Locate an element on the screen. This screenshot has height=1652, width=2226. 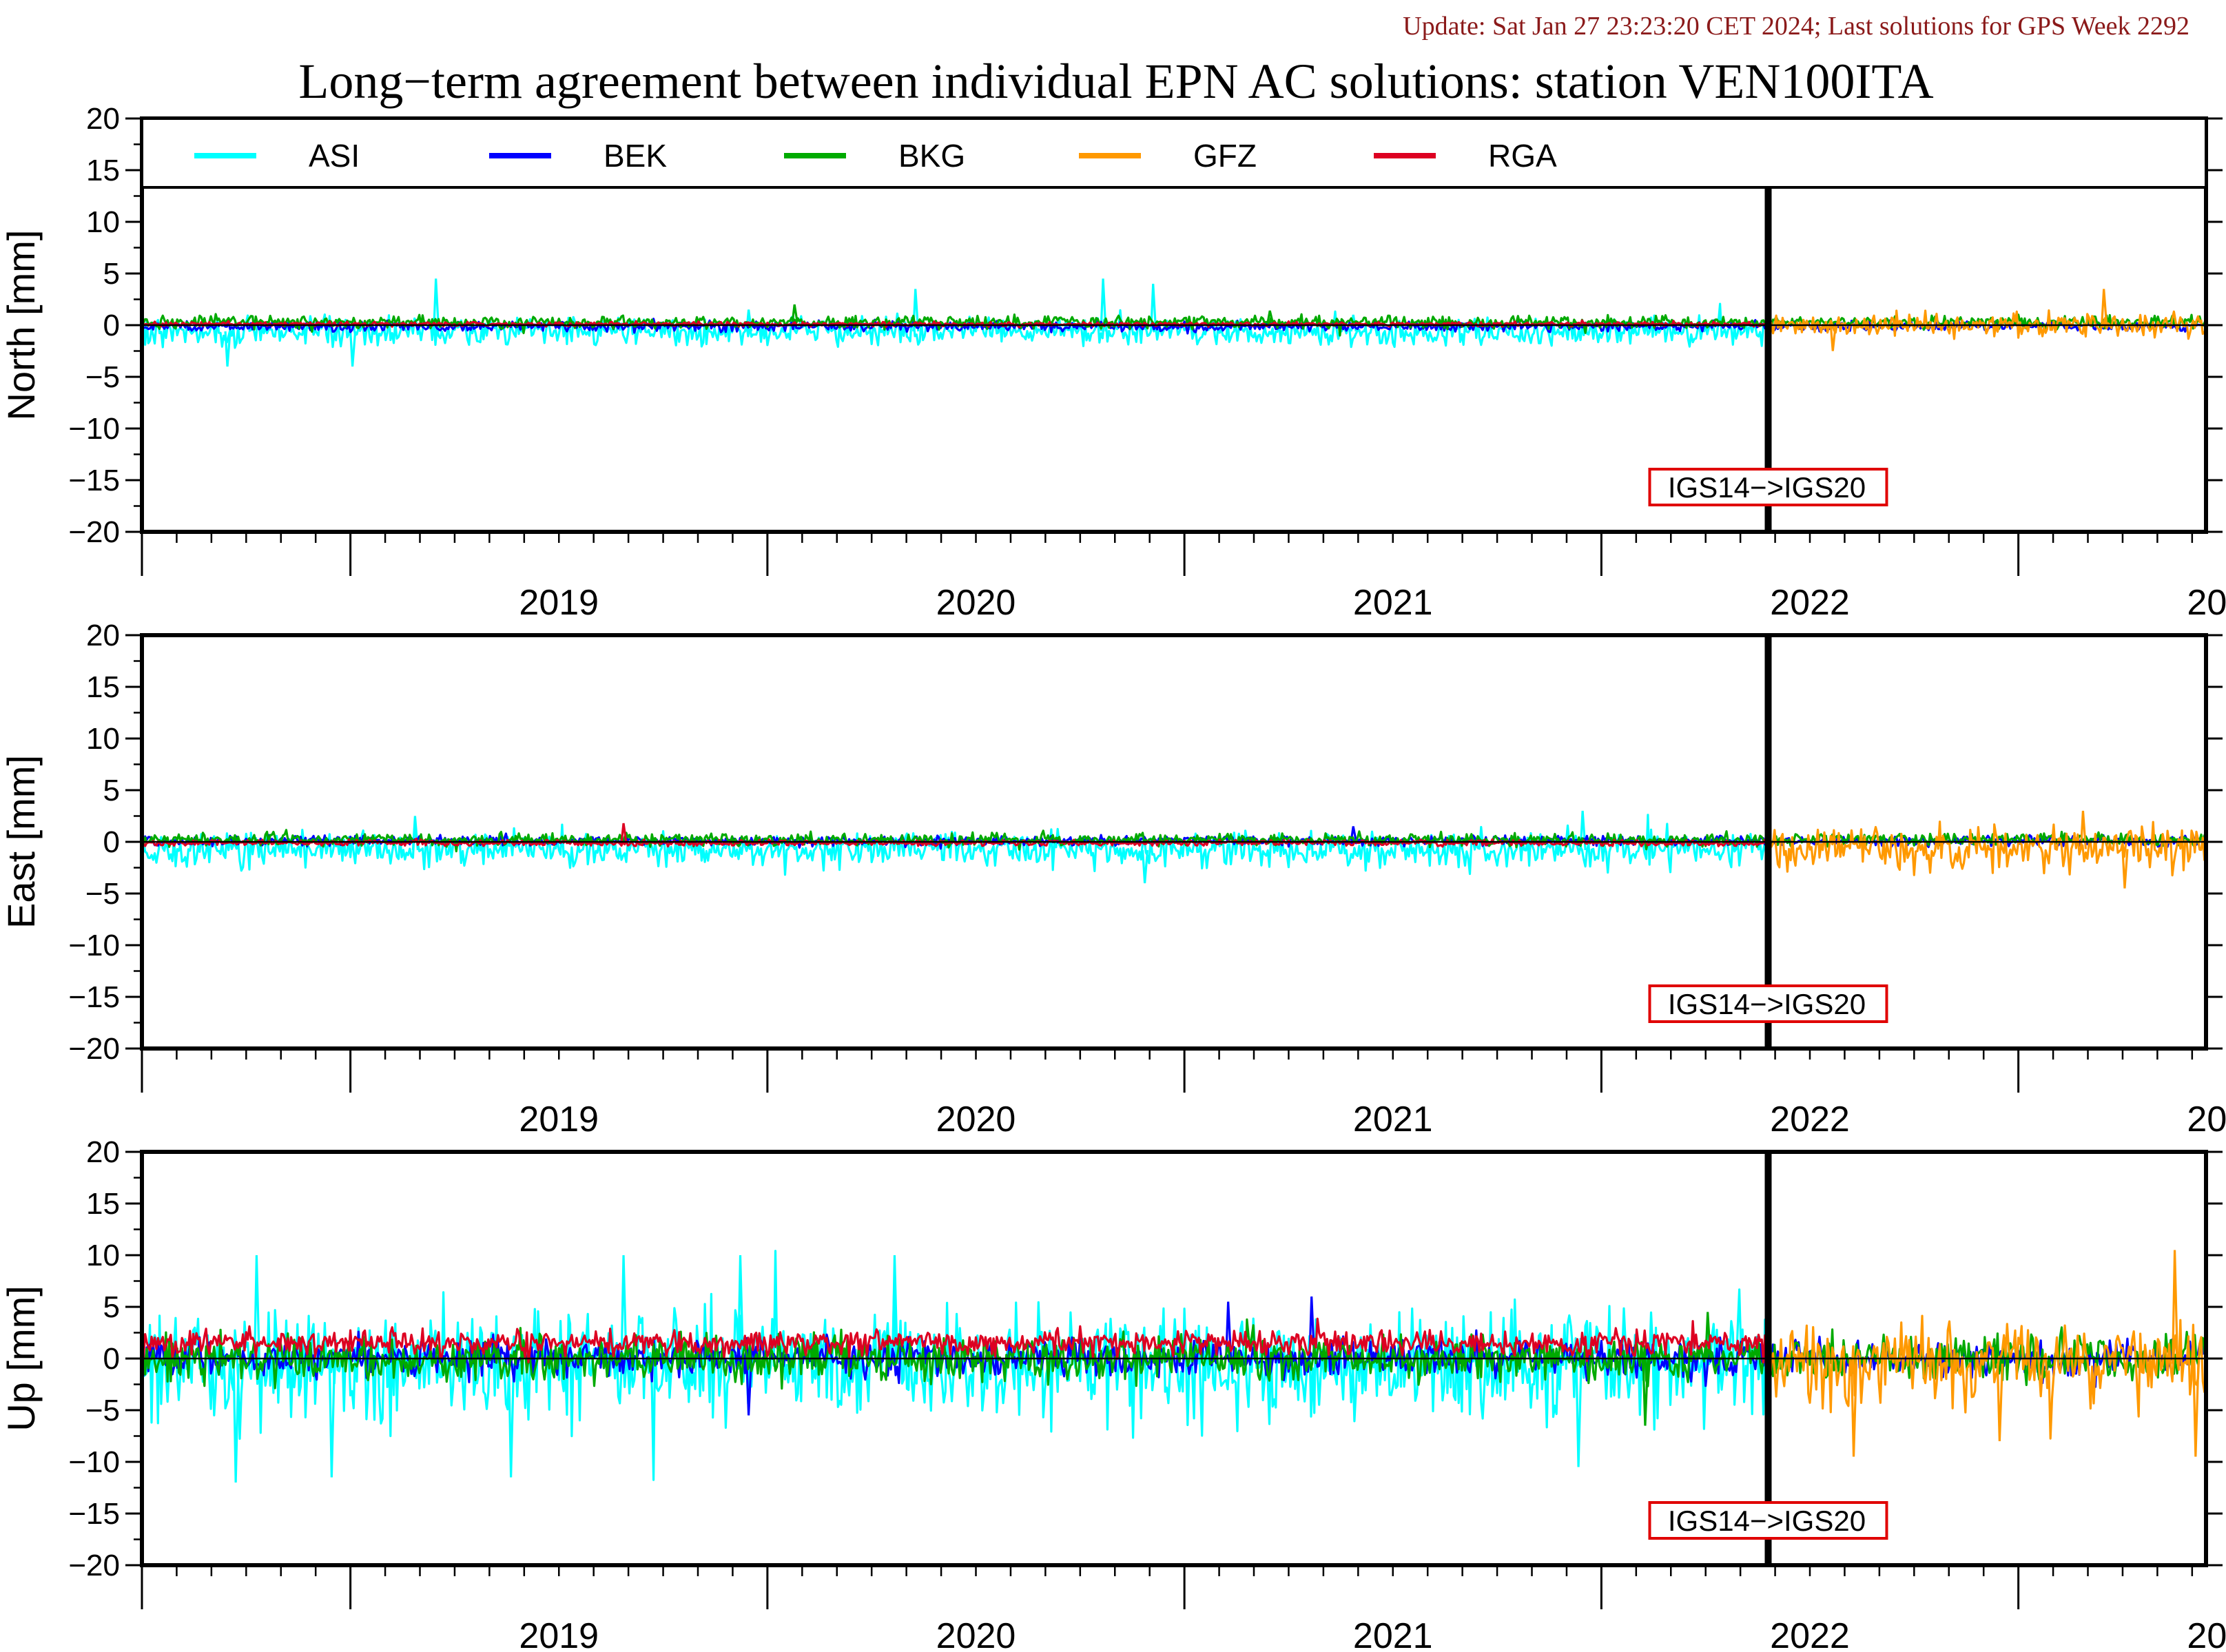
legend: ASI BEK BKG GFZ RGA is located at coordinates (1174, 153).